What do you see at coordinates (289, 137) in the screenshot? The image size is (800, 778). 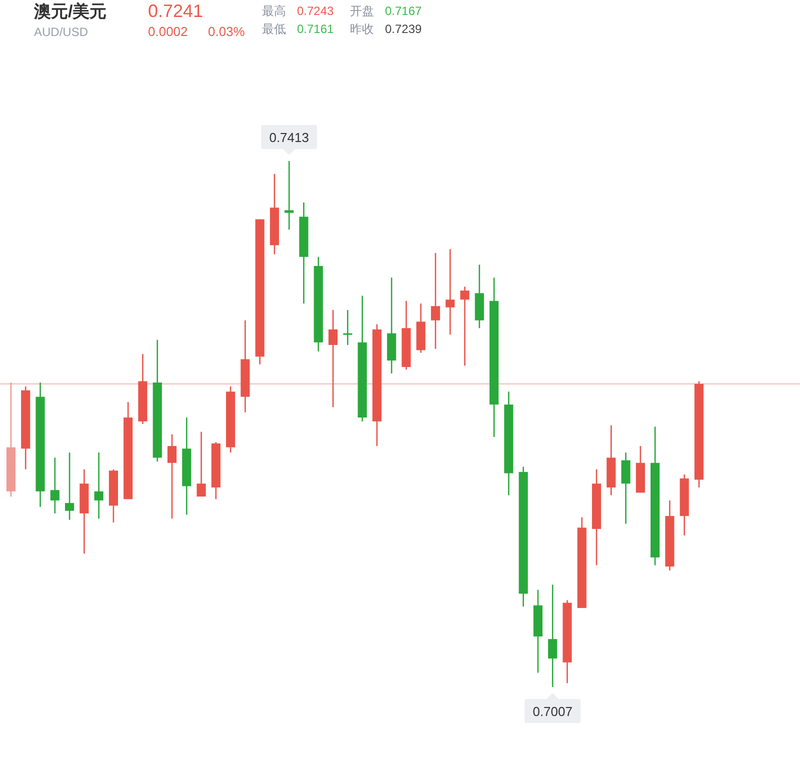 I see `annotation: 0.7413` at bounding box center [289, 137].